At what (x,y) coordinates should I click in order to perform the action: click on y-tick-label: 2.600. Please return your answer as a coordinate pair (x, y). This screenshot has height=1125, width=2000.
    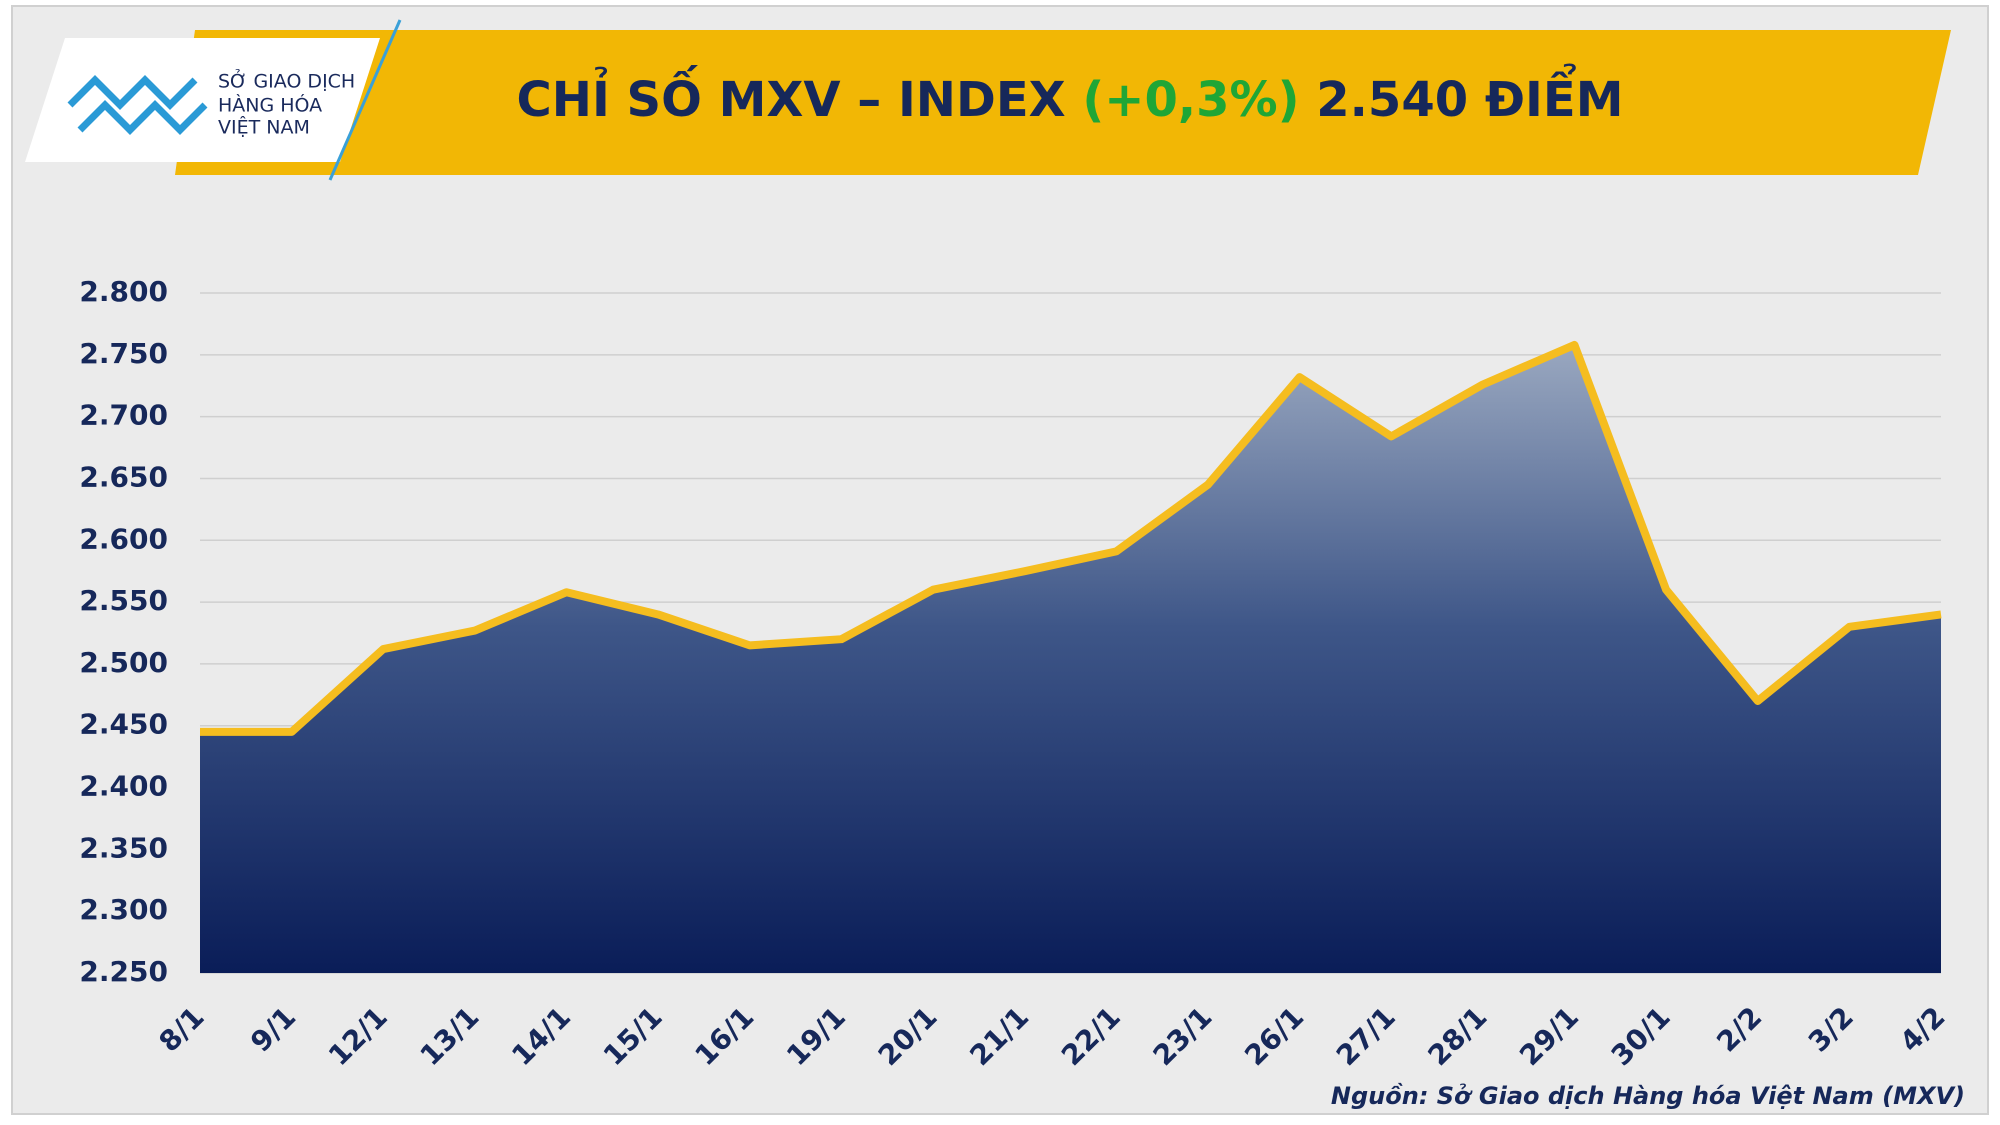
    Looking at the image, I should click on (123, 538).